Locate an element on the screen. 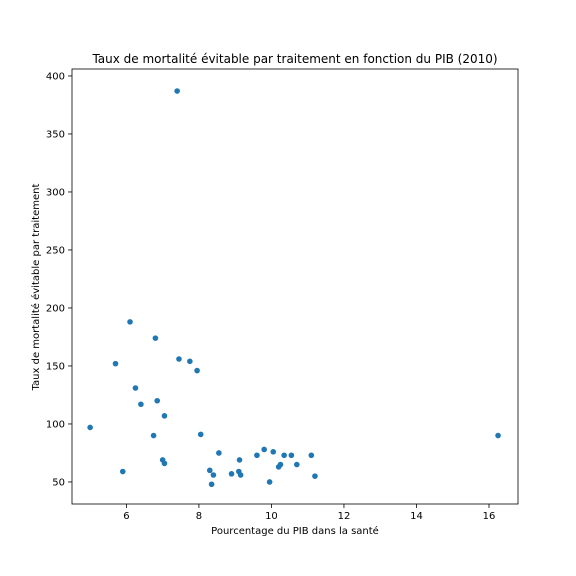  x-tick-label: 16 is located at coordinates (489, 516).